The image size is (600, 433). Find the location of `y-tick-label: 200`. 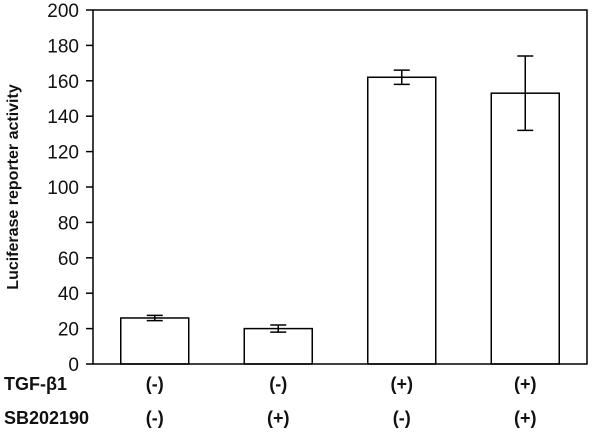

y-tick-label: 200 is located at coordinates (63, 11).